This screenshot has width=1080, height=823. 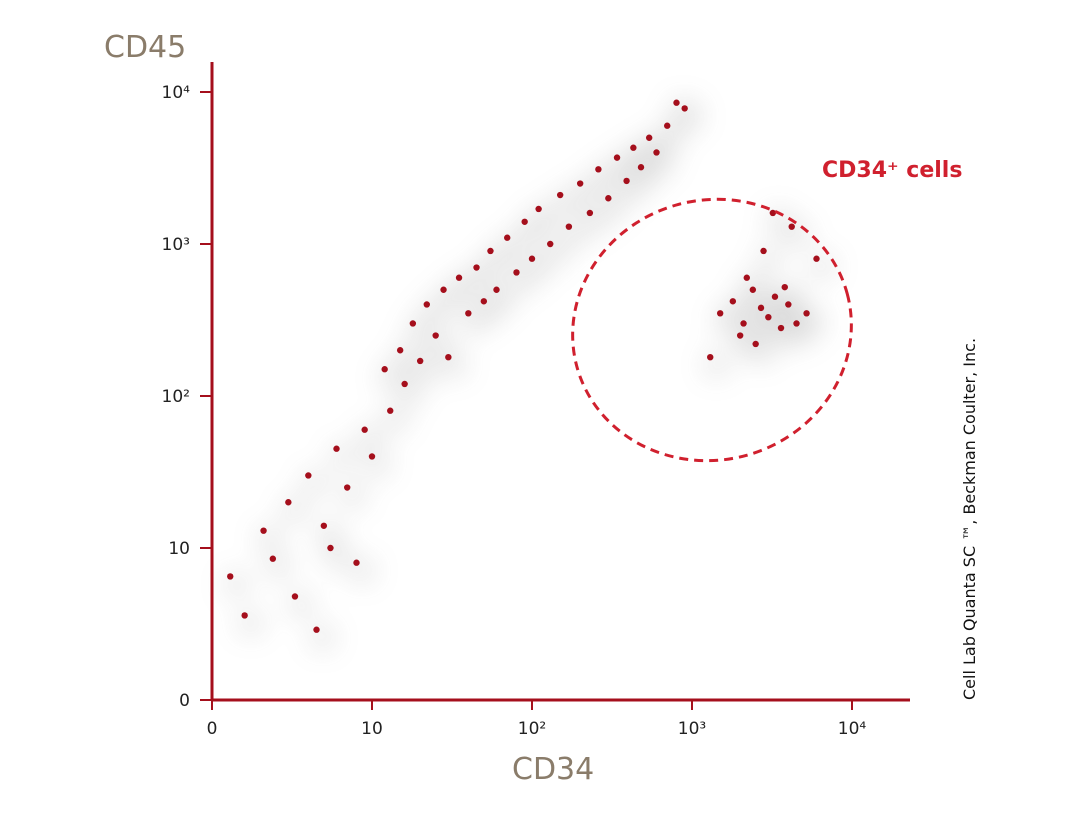 What do you see at coordinates (553, 769) in the screenshot?
I see `x-axis-label: CD34` at bounding box center [553, 769].